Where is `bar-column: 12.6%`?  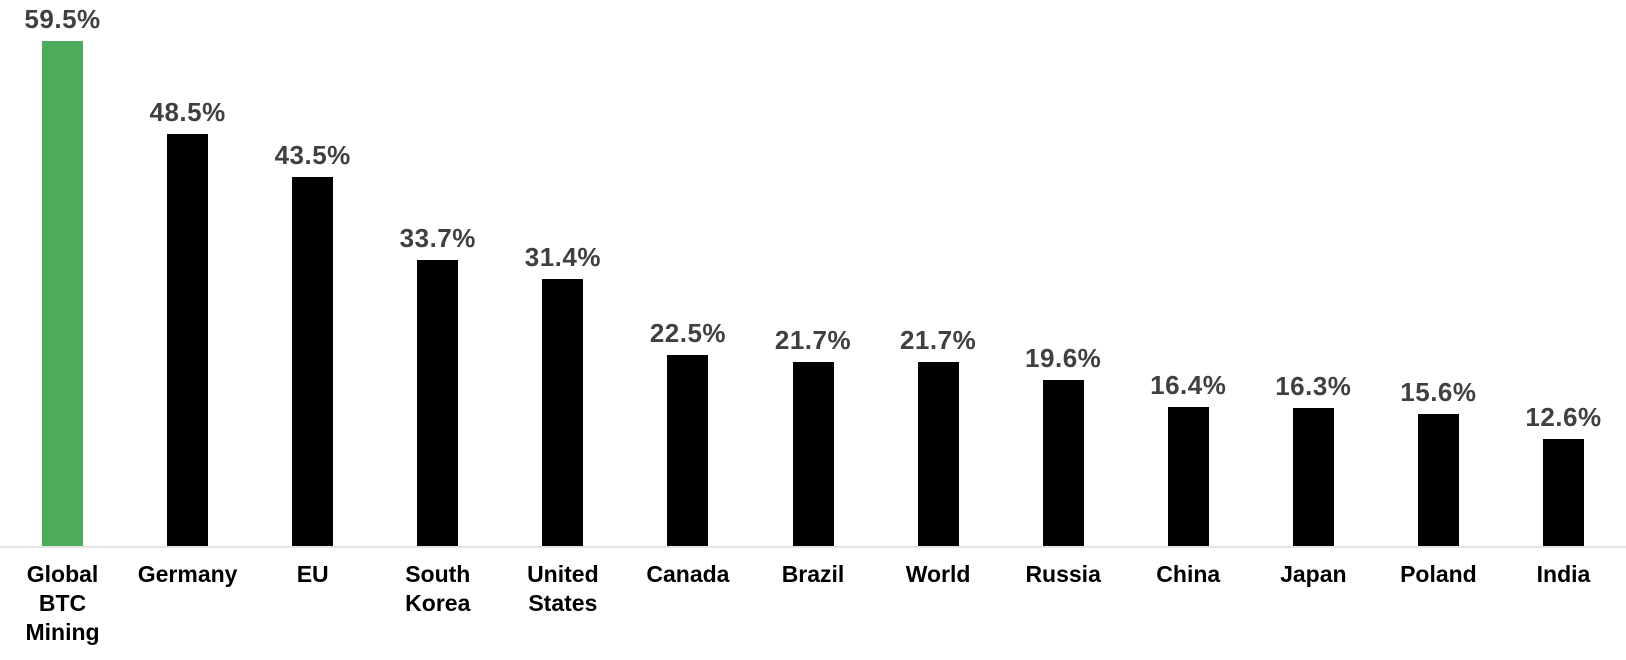 bar-column: 12.6% is located at coordinates (1563, 475).